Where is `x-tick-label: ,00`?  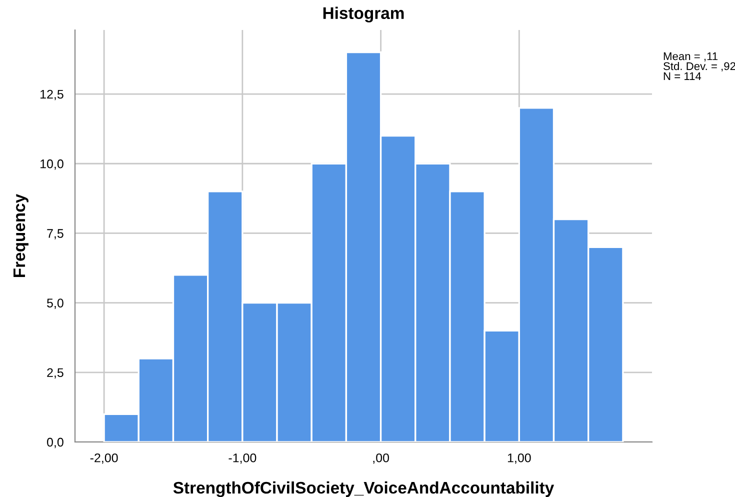
x-tick-label: ,00 is located at coordinates (381, 458).